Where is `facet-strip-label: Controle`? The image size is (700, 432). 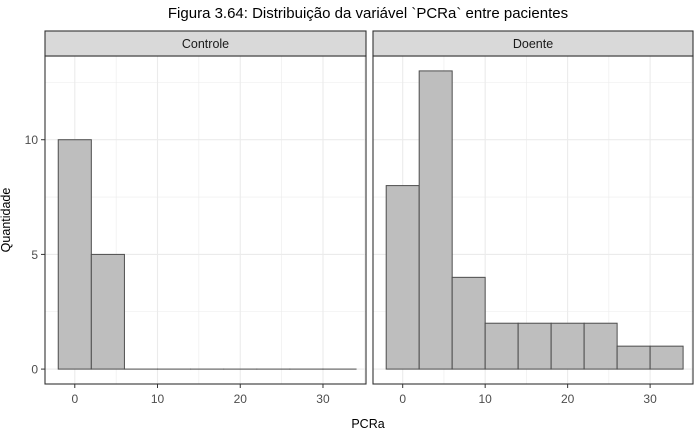
facet-strip-label: Controle is located at coordinates (205, 44).